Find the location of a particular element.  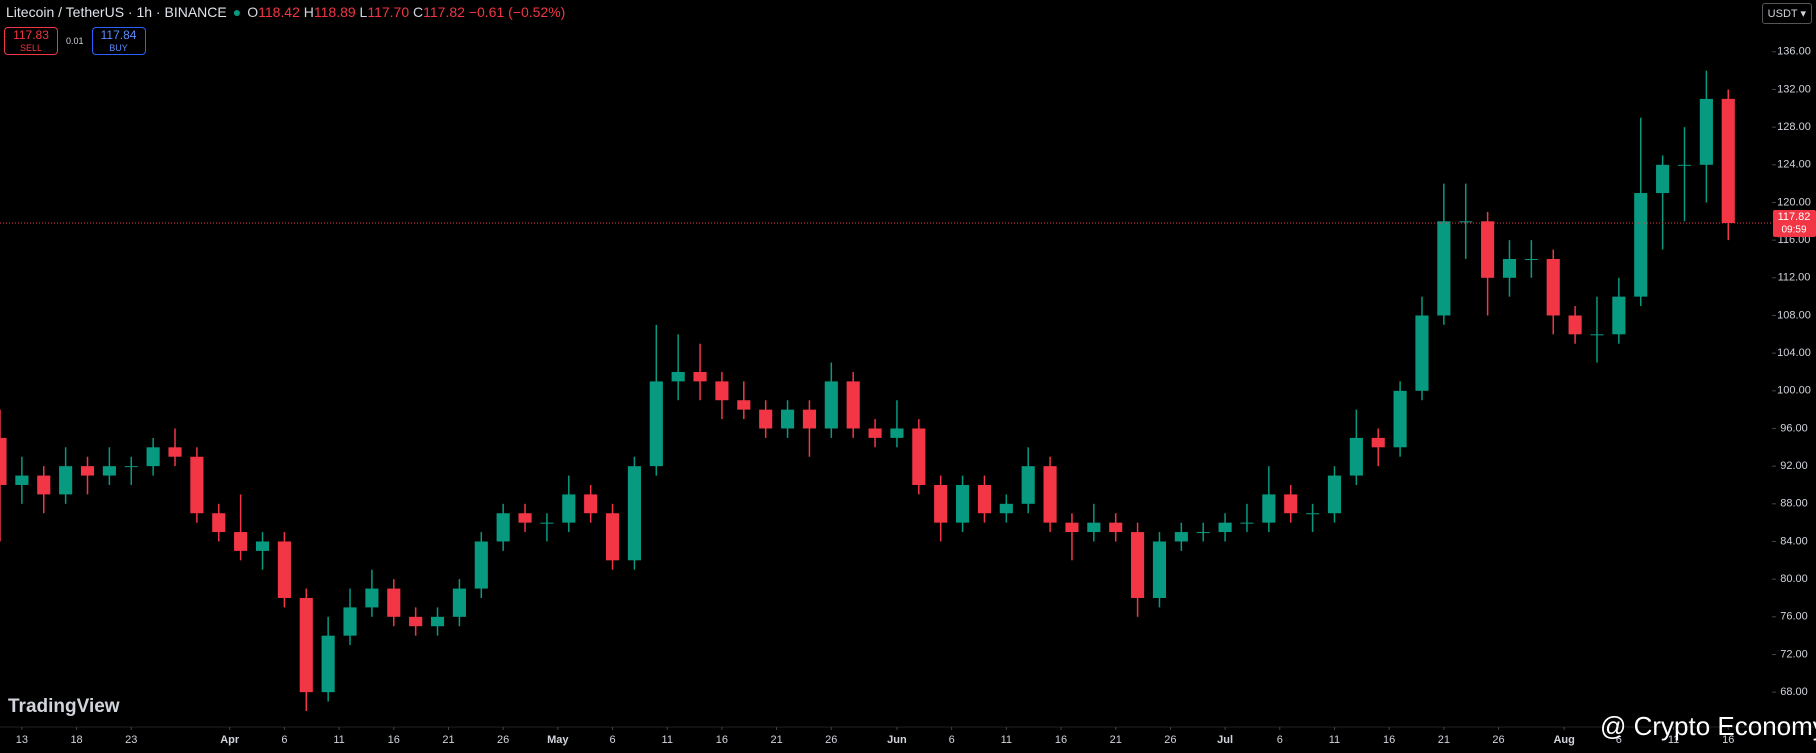

watermark: TradingView is located at coordinates (64, 707).